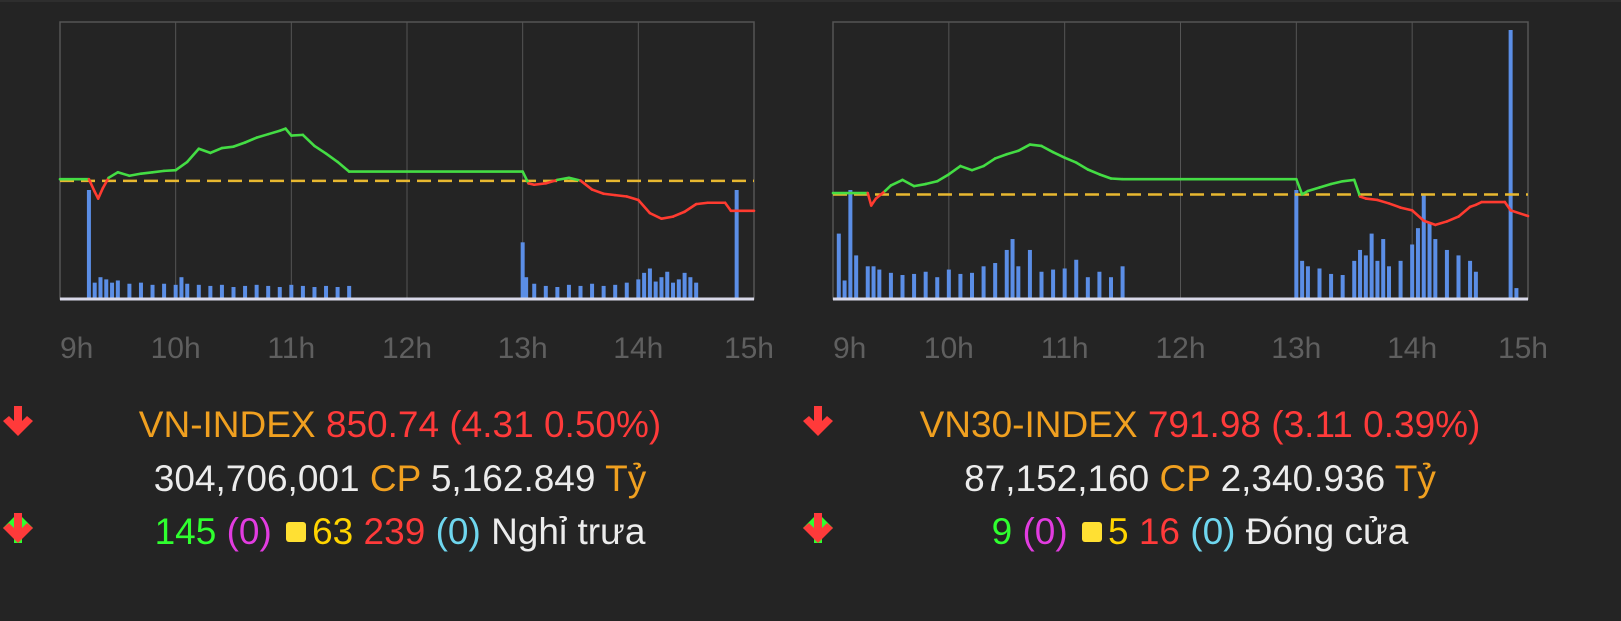 The width and height of the screenshot is (1621, 621). What do you see at coordinates (1523, 348) in the screenshot?
I see `x-tick-label: 15h` at bounding box center [1523, 348].